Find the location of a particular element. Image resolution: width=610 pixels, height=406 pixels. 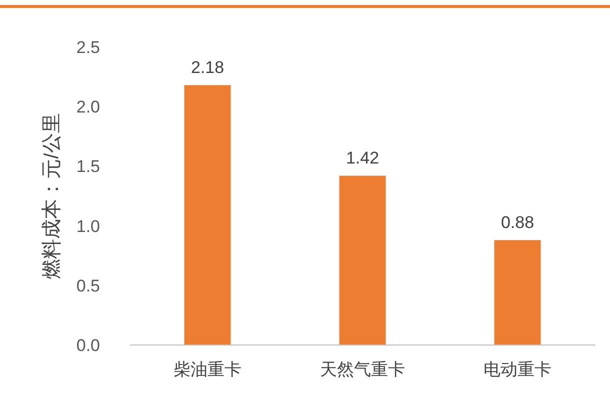

x-tick-label: 电动重卡 is located at coordinates (518, 369).